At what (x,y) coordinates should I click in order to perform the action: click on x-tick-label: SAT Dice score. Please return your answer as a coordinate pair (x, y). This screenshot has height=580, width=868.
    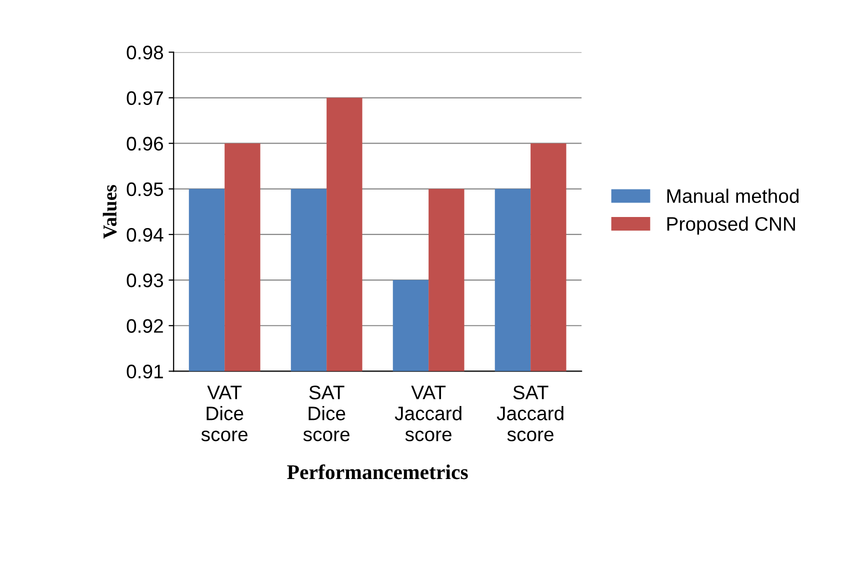
    Looking at the image, I should click on (326, 414).